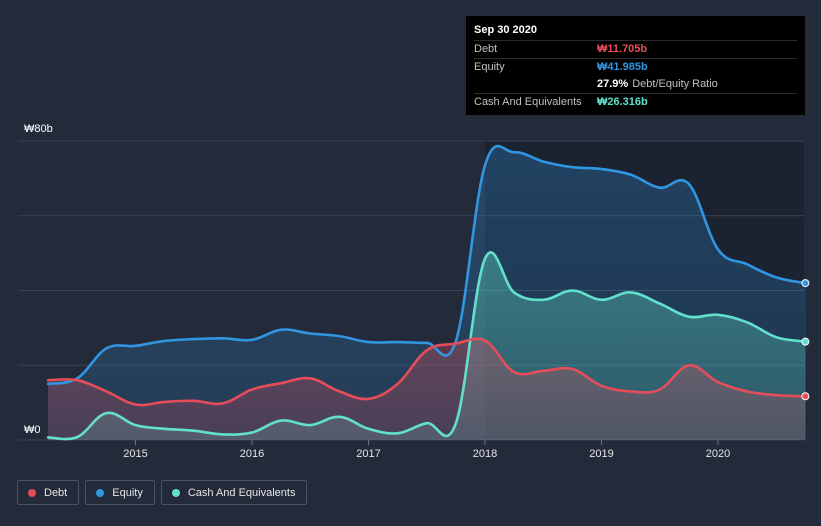 Image resolution: width=821 pixels, height=526 pixels. I want to click on legend-debt-label: Debt, so click(56, 492).